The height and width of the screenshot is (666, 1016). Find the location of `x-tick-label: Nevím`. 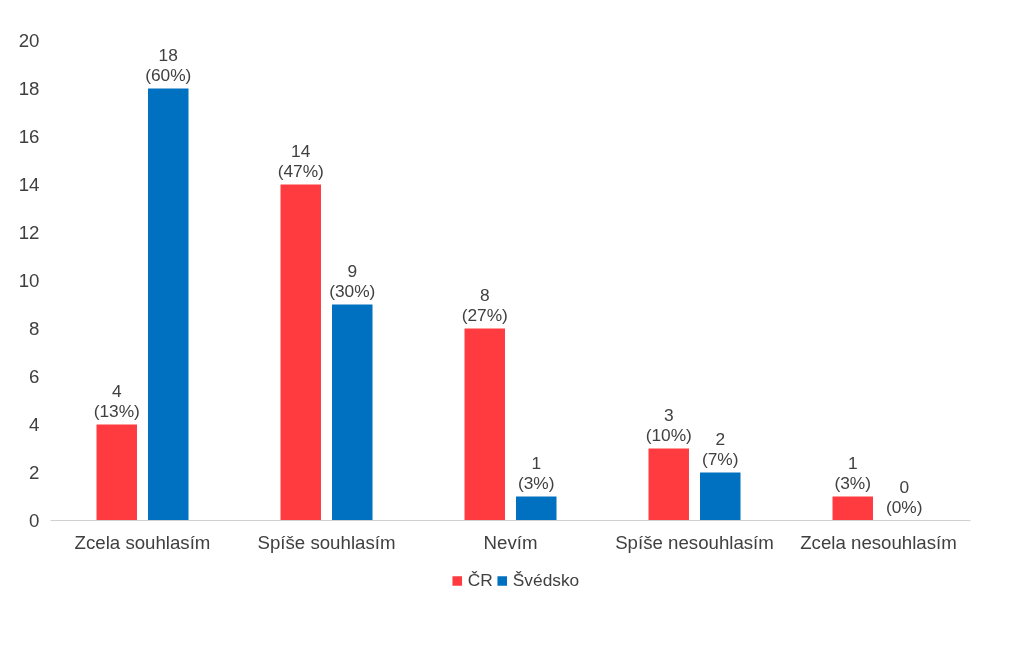

x-tick-label: Nevím is located at coordinates (510, 542).